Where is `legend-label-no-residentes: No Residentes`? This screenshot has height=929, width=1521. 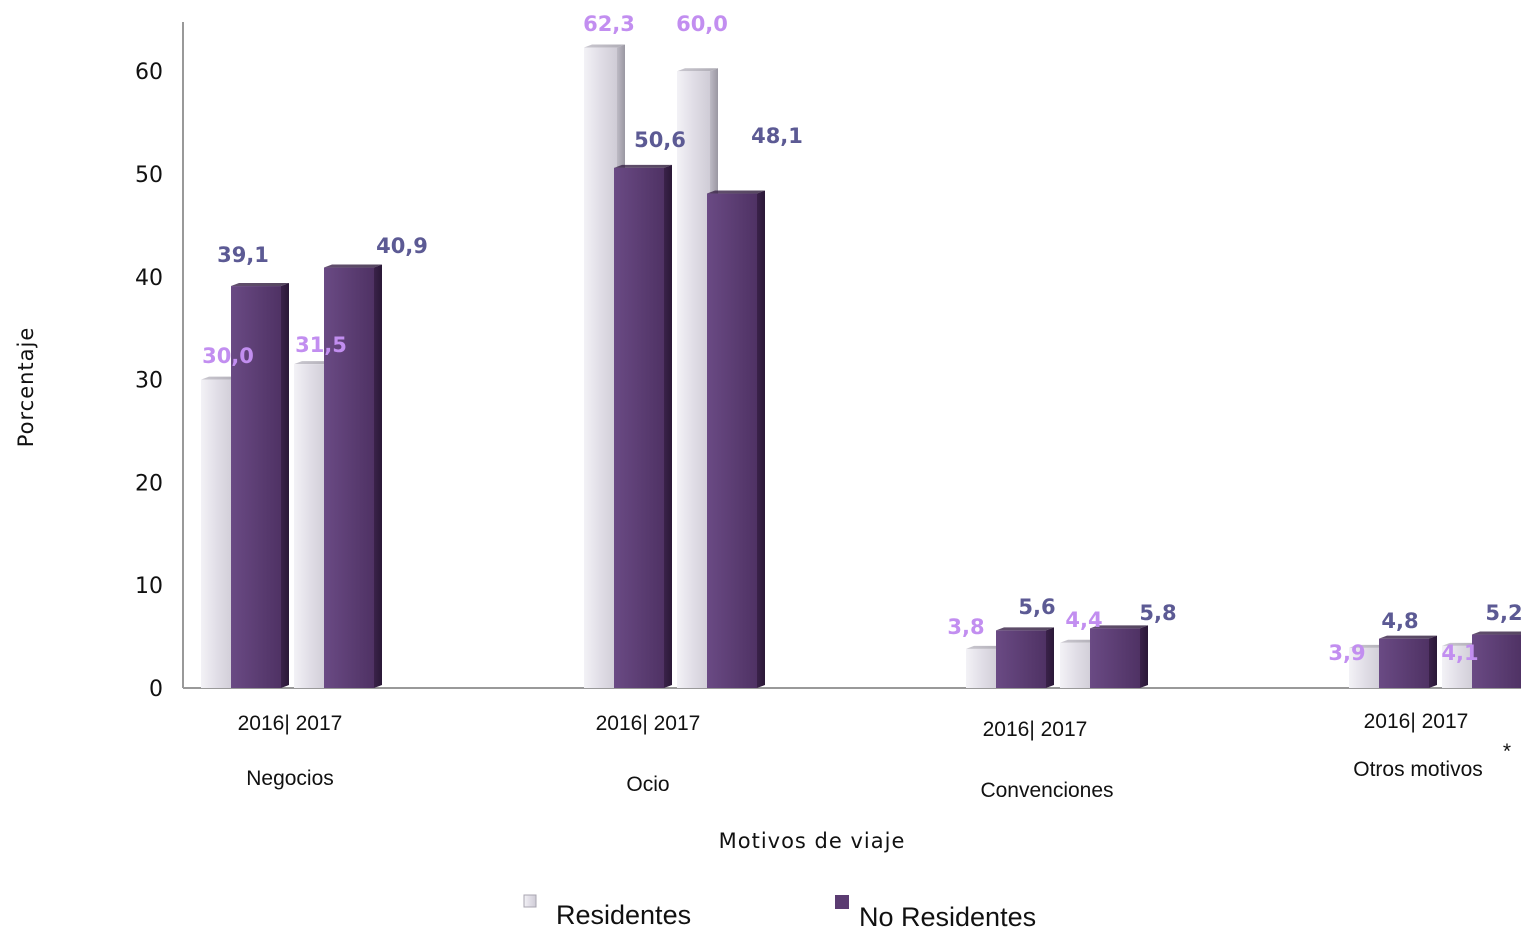 legend-label-no-residentes: No Residentes is located at coordinates (947, 915).